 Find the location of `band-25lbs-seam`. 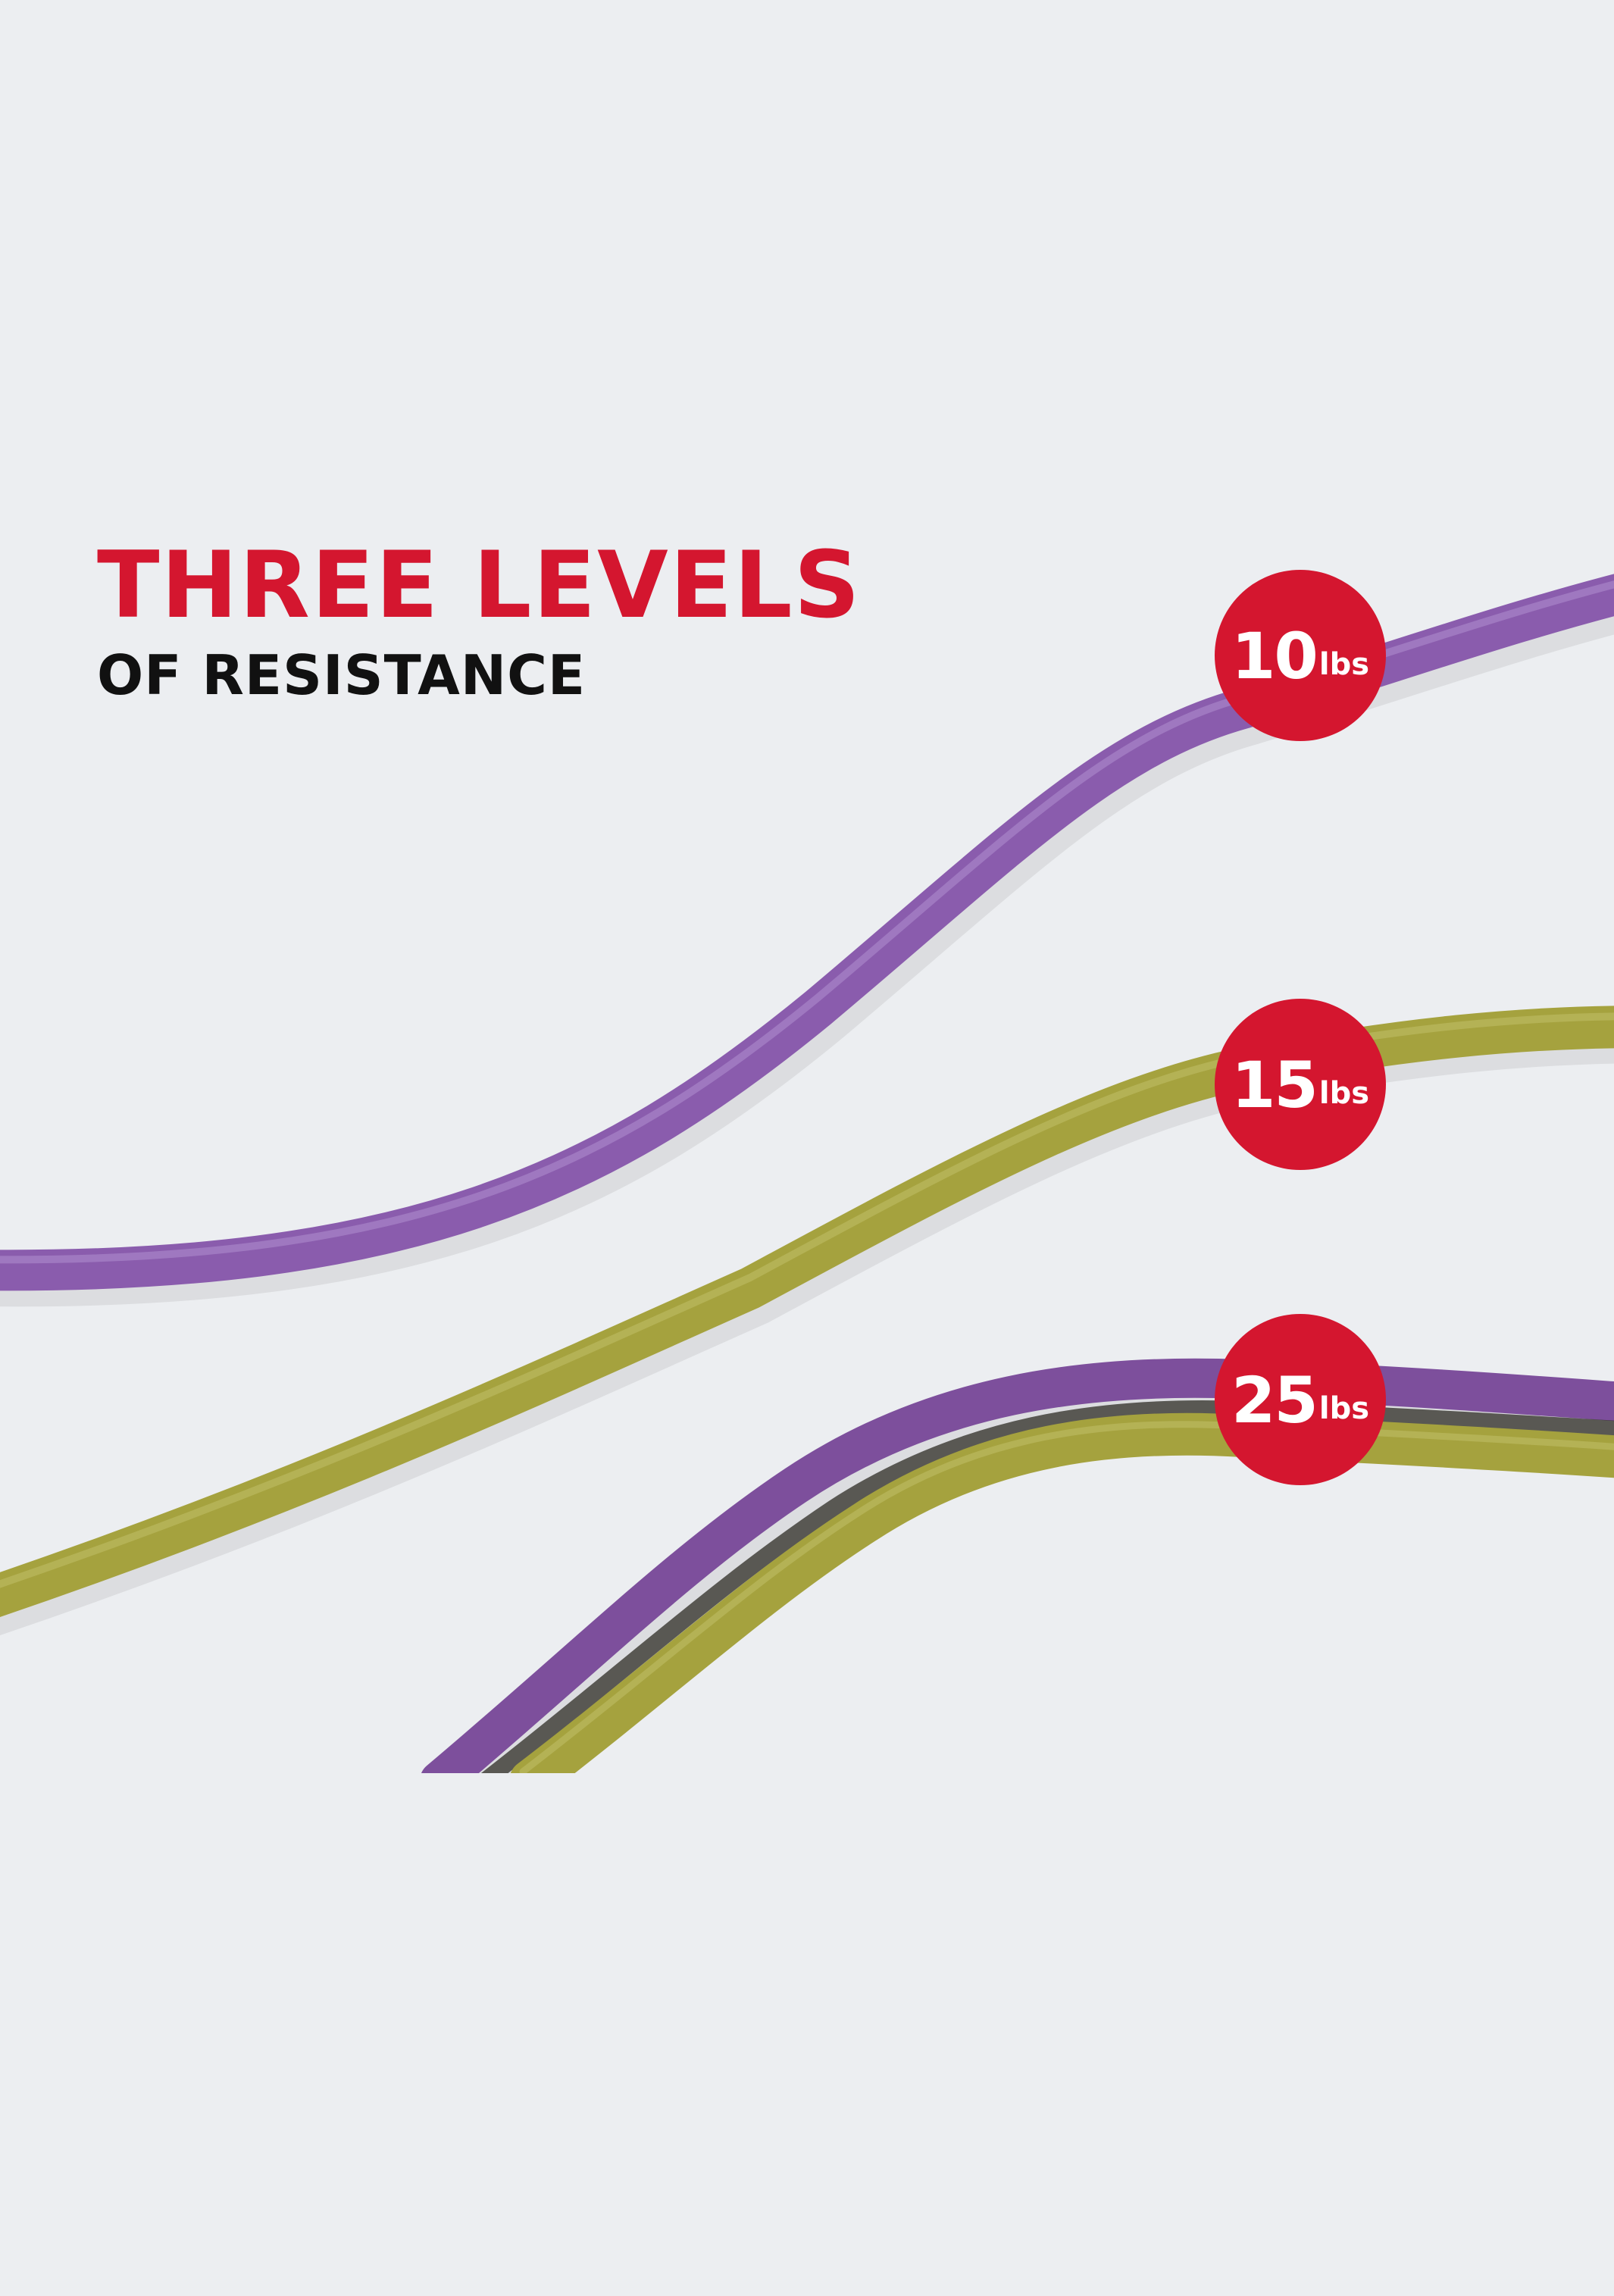

band-25lbs-seam is located at coordinates (1047, 1587).